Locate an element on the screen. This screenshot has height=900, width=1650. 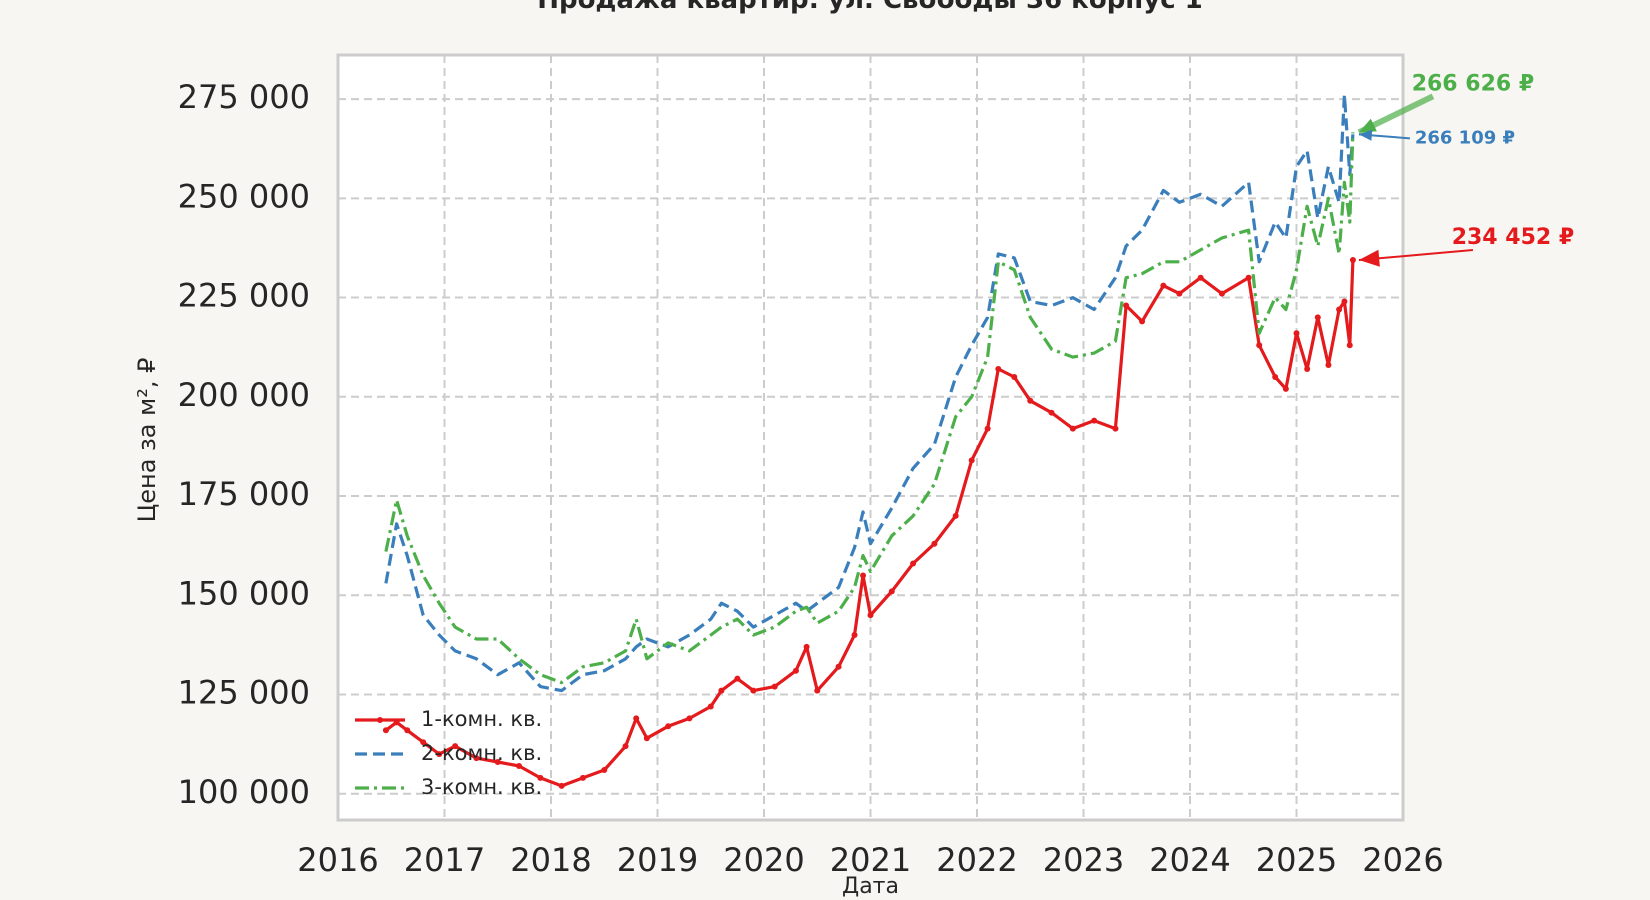
legend-label: 2-комн. кв. is located at coordinates (481, 753).